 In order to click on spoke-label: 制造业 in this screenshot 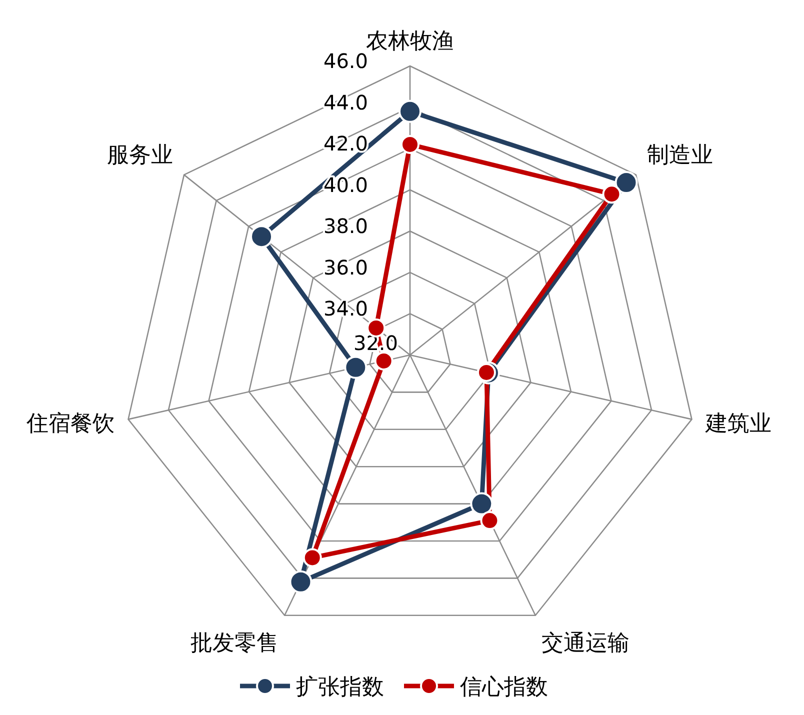, I will do `click(679, 155)`.